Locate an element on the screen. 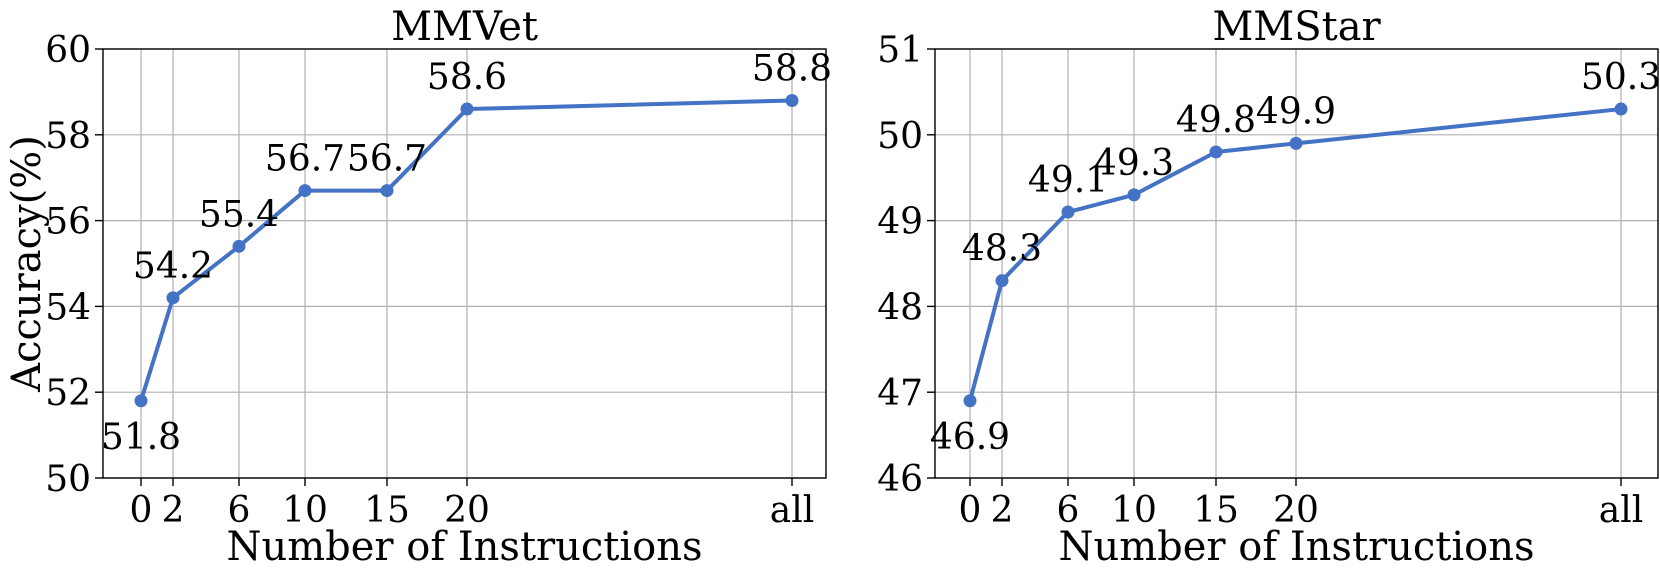 The height and width of the screenshot is (576, 1660). data-label: 55.4 is located at coordinates (239, 214).